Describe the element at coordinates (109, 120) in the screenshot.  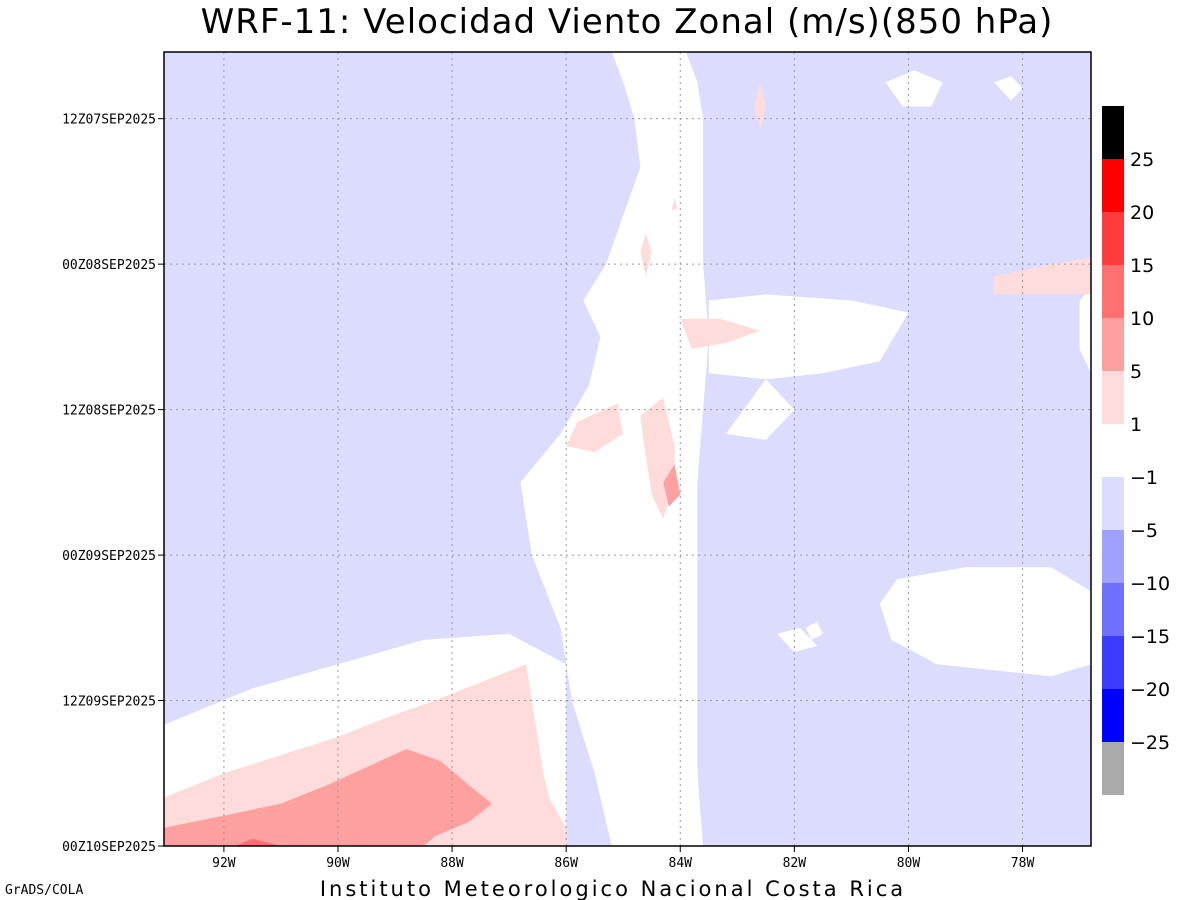
I see `y-tick-label-0: 12Z07SEP2025` at that location.